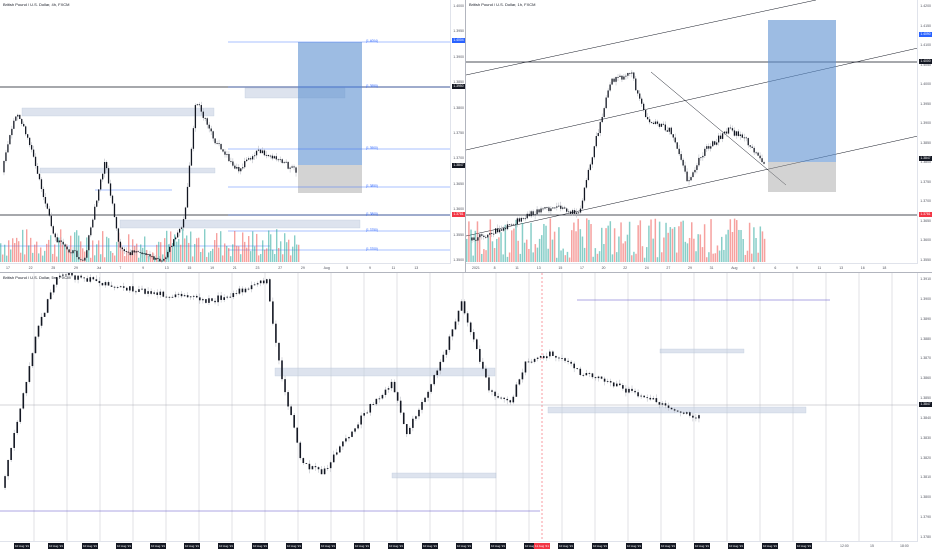 This screenshot has height=550, width=932. What do you see at coordinates (925, 378) in the screenshot?
I see `price-tick: 1.3860` at bounding box center [925, 378].